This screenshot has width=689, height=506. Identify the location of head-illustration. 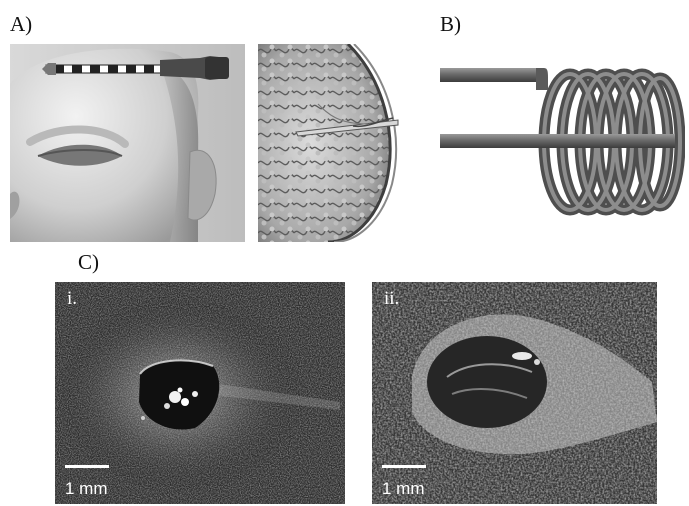
(127, 143).